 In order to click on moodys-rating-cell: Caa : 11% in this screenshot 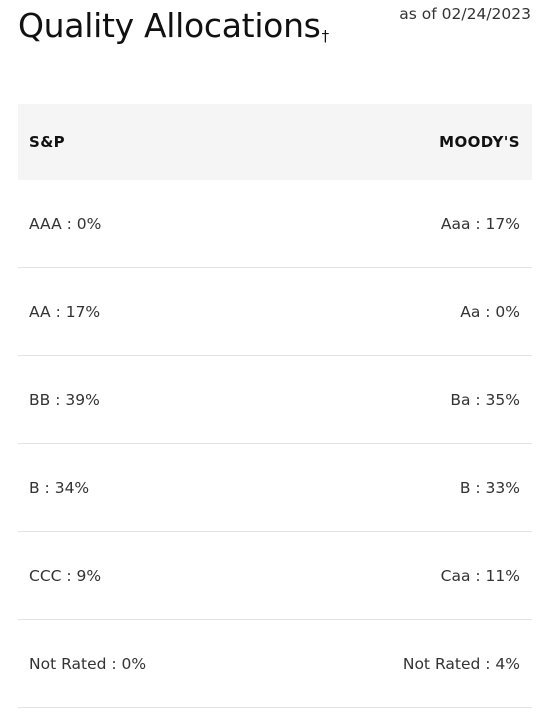, I will do `click(480, 575)`.